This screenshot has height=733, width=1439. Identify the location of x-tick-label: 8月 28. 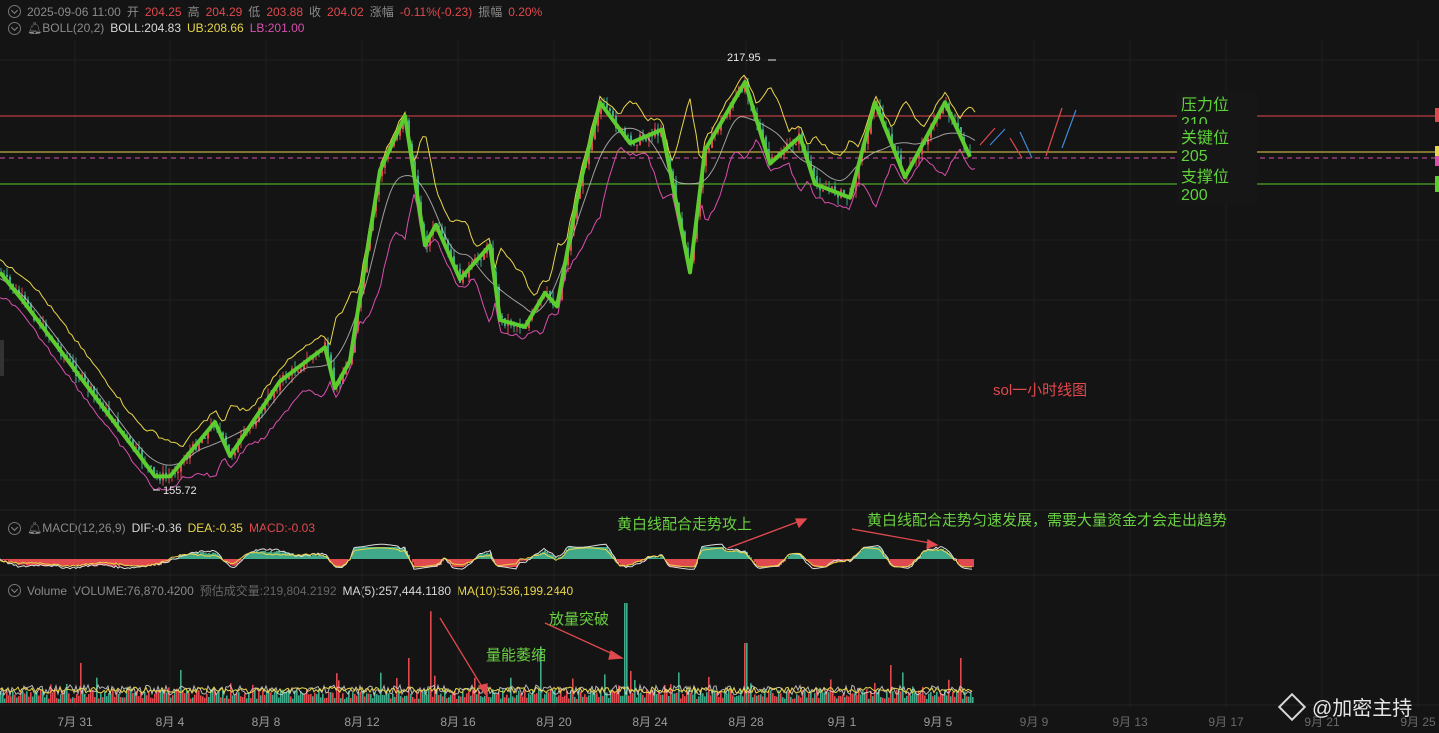
(746, 722).